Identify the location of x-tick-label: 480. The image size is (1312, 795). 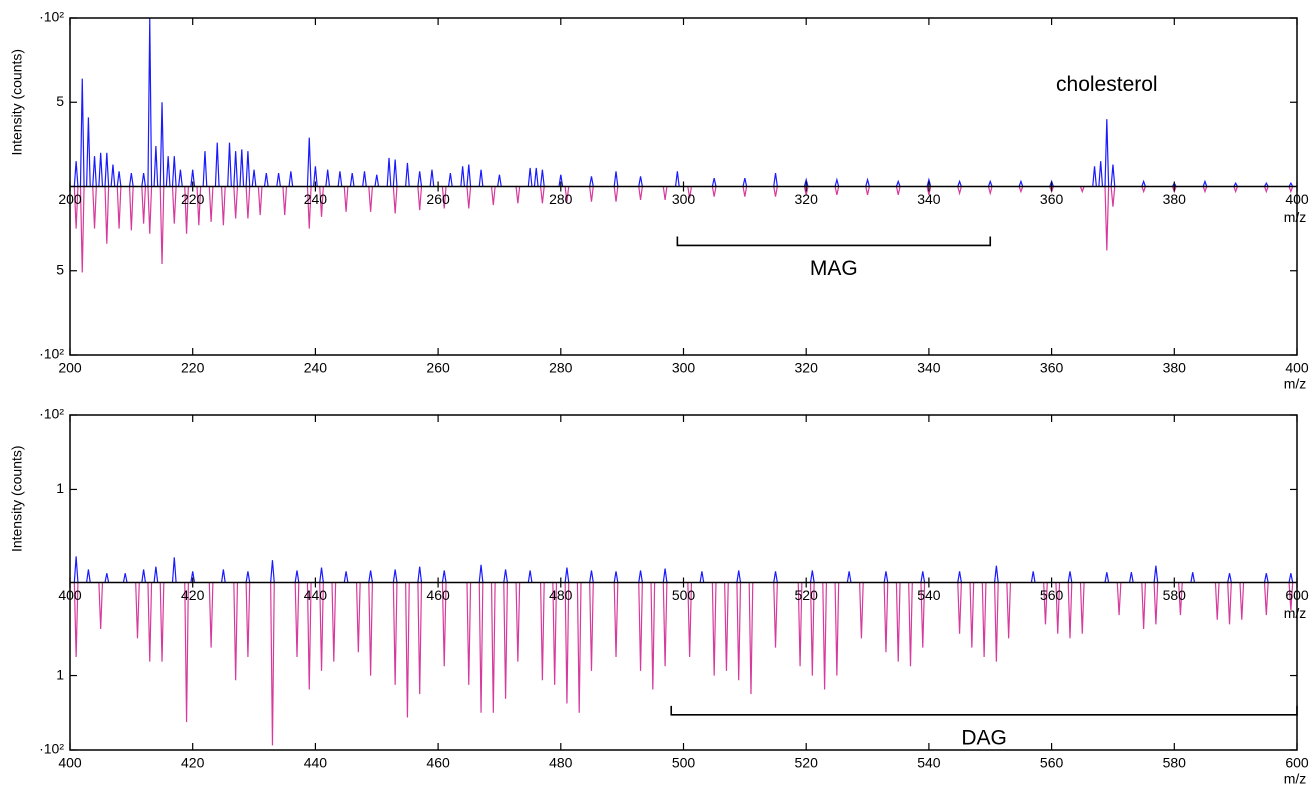
(561, 595).